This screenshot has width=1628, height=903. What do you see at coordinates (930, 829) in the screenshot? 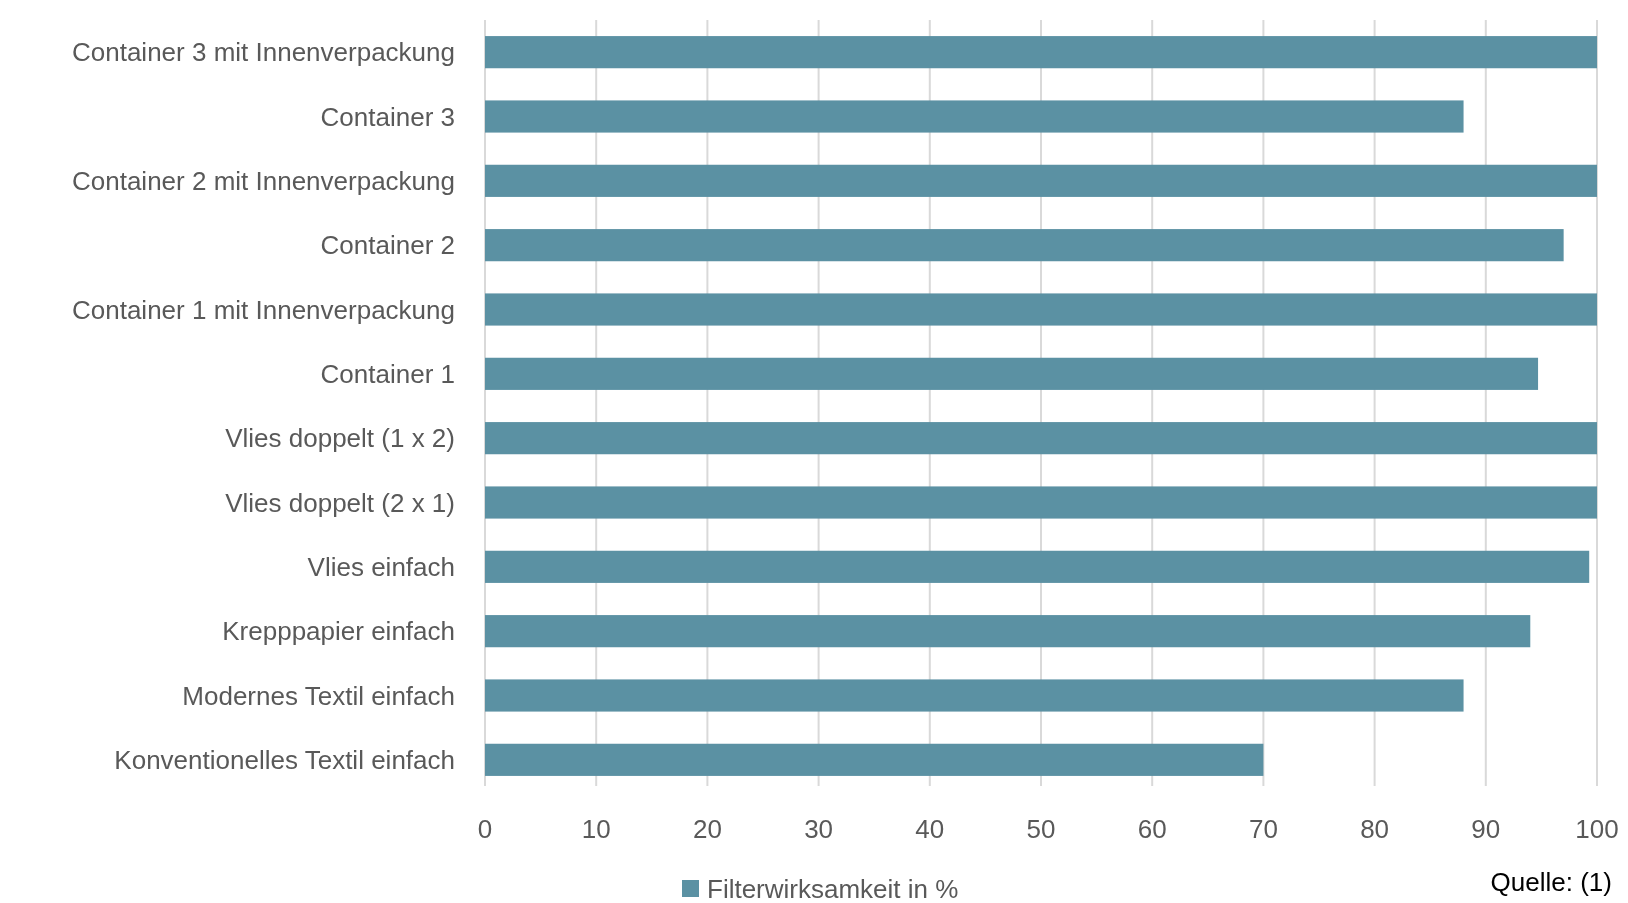
I see `x-tick-label: 40` at bounding box center [930, 829].